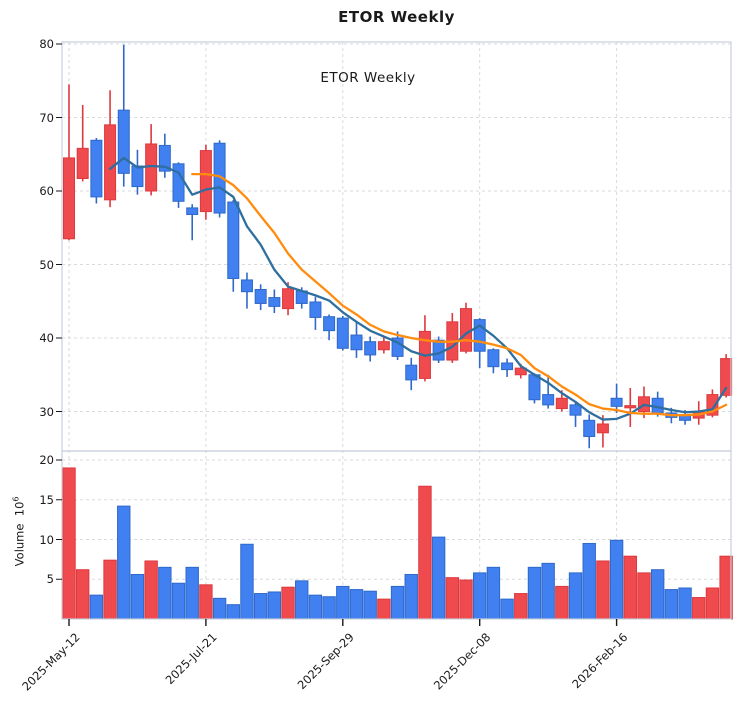 The width and height of the screenshot is (743, 714). What do you see at coordinates (46, 191) in the screenshot?
I see `price-tick-label: 60` at bounding box center [46, 191].